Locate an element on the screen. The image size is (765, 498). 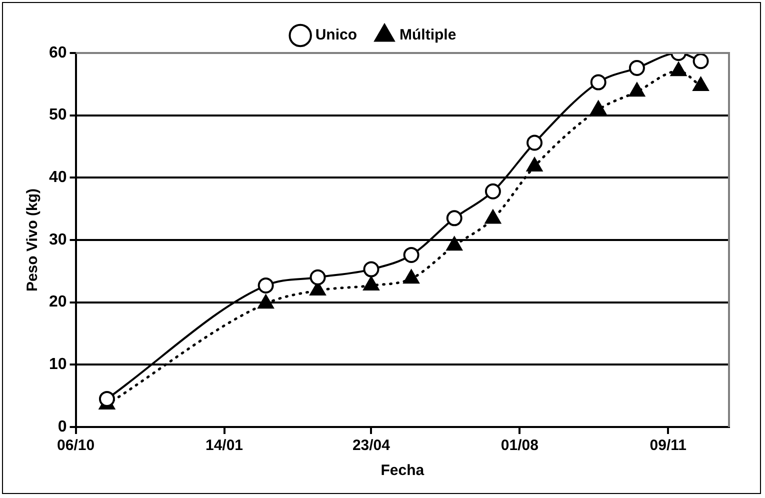
y-tick-label: 0 is located at coordinates (62, 427).